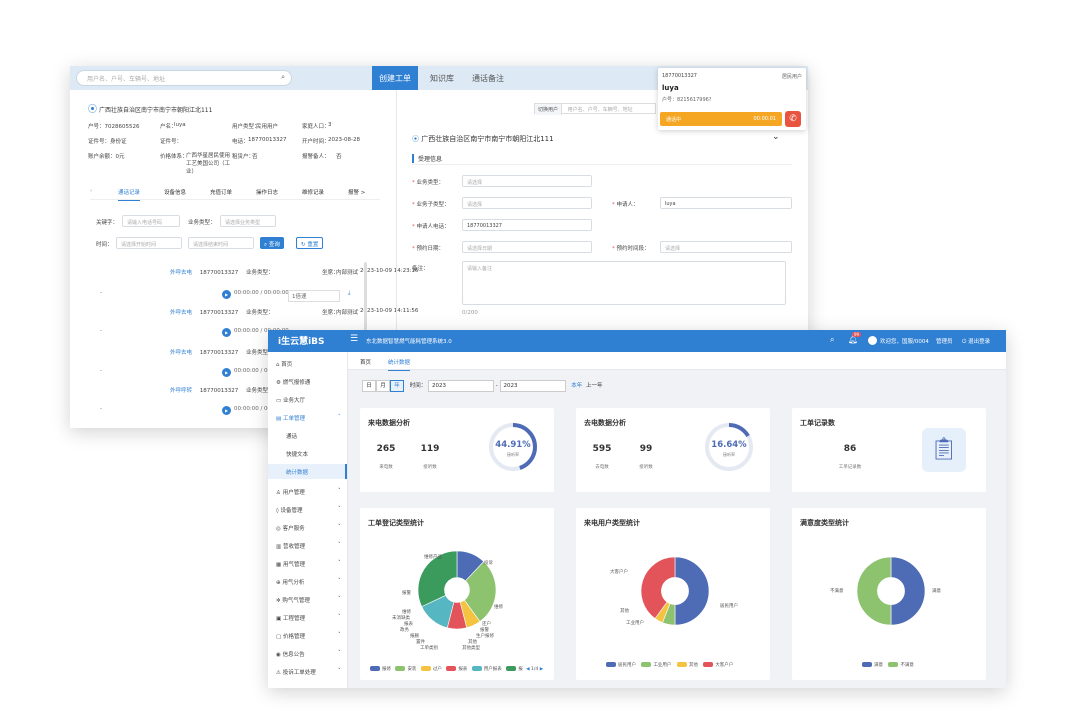 Image resolution: width=1080 pixels, height=726 pixels. What do you see at coordinates (793, 119) in the screenshot?
I see `hangup-phone-icon: ✆` at bounding box center [793, 119].